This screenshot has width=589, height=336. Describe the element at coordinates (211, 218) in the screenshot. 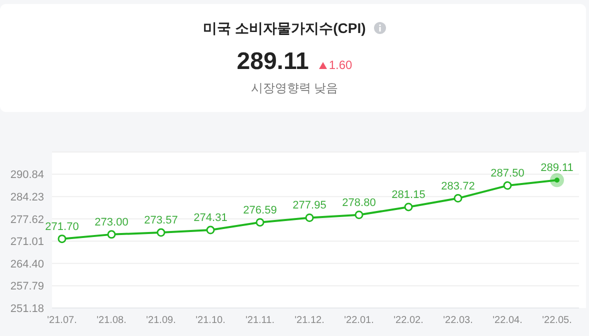

I see `data-label: 274.31` at that location.